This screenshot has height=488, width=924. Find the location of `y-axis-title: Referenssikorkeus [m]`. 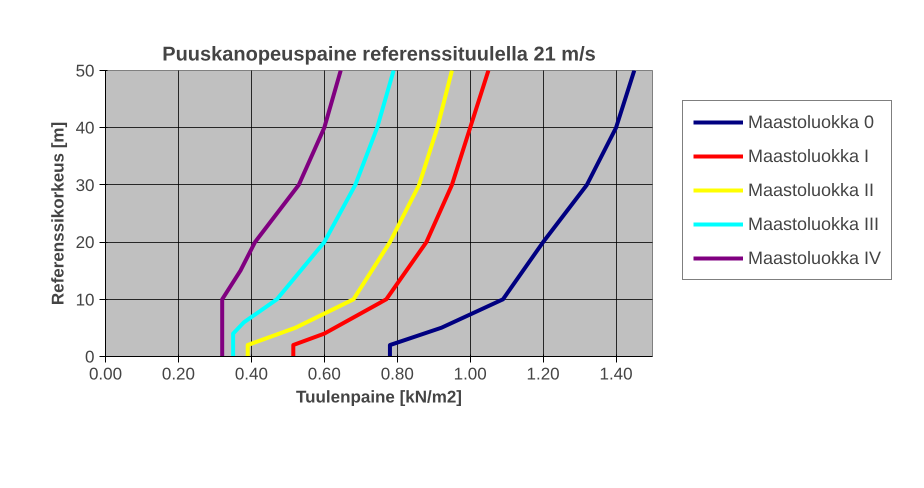

y-axis-title: Referenssikorkeus [m] is located at coordinates (58, 214).